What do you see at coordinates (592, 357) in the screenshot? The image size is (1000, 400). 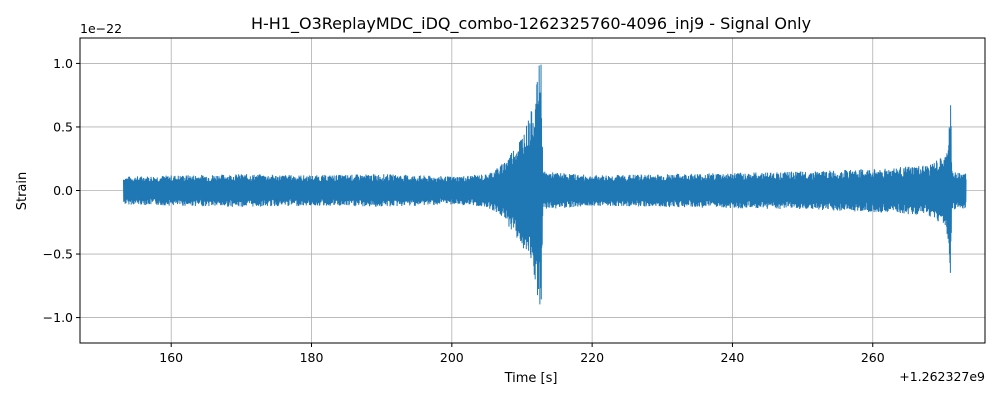 I see `x-tick-label: 220` at bounding box center [592, 357].